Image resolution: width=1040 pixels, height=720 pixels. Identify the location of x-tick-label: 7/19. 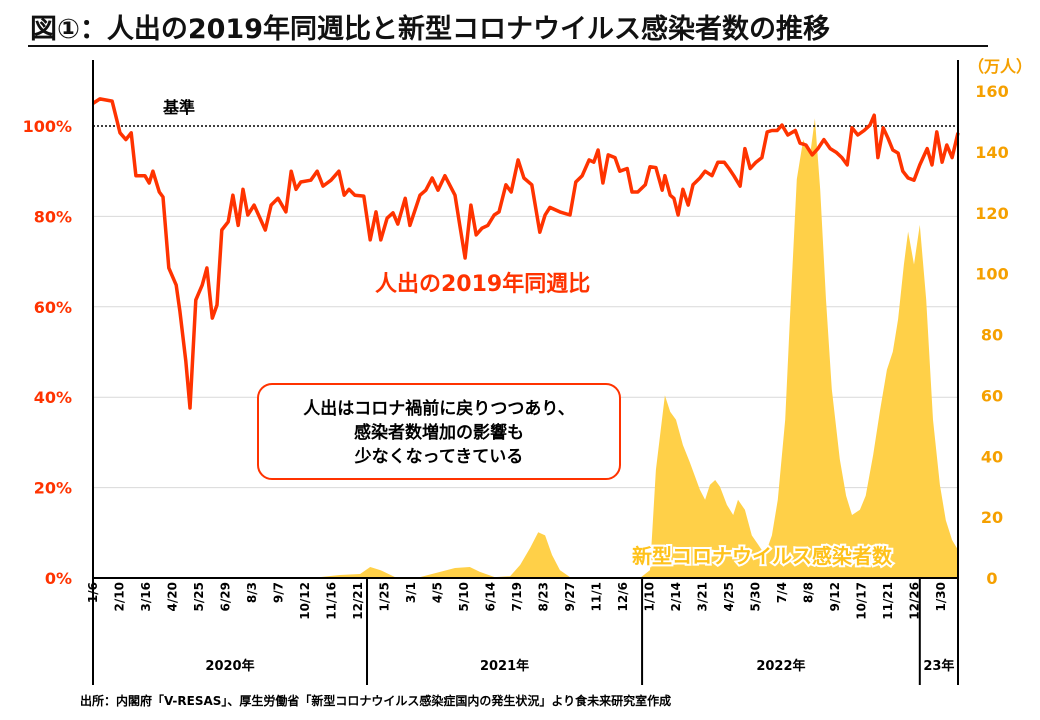
(517, 596).